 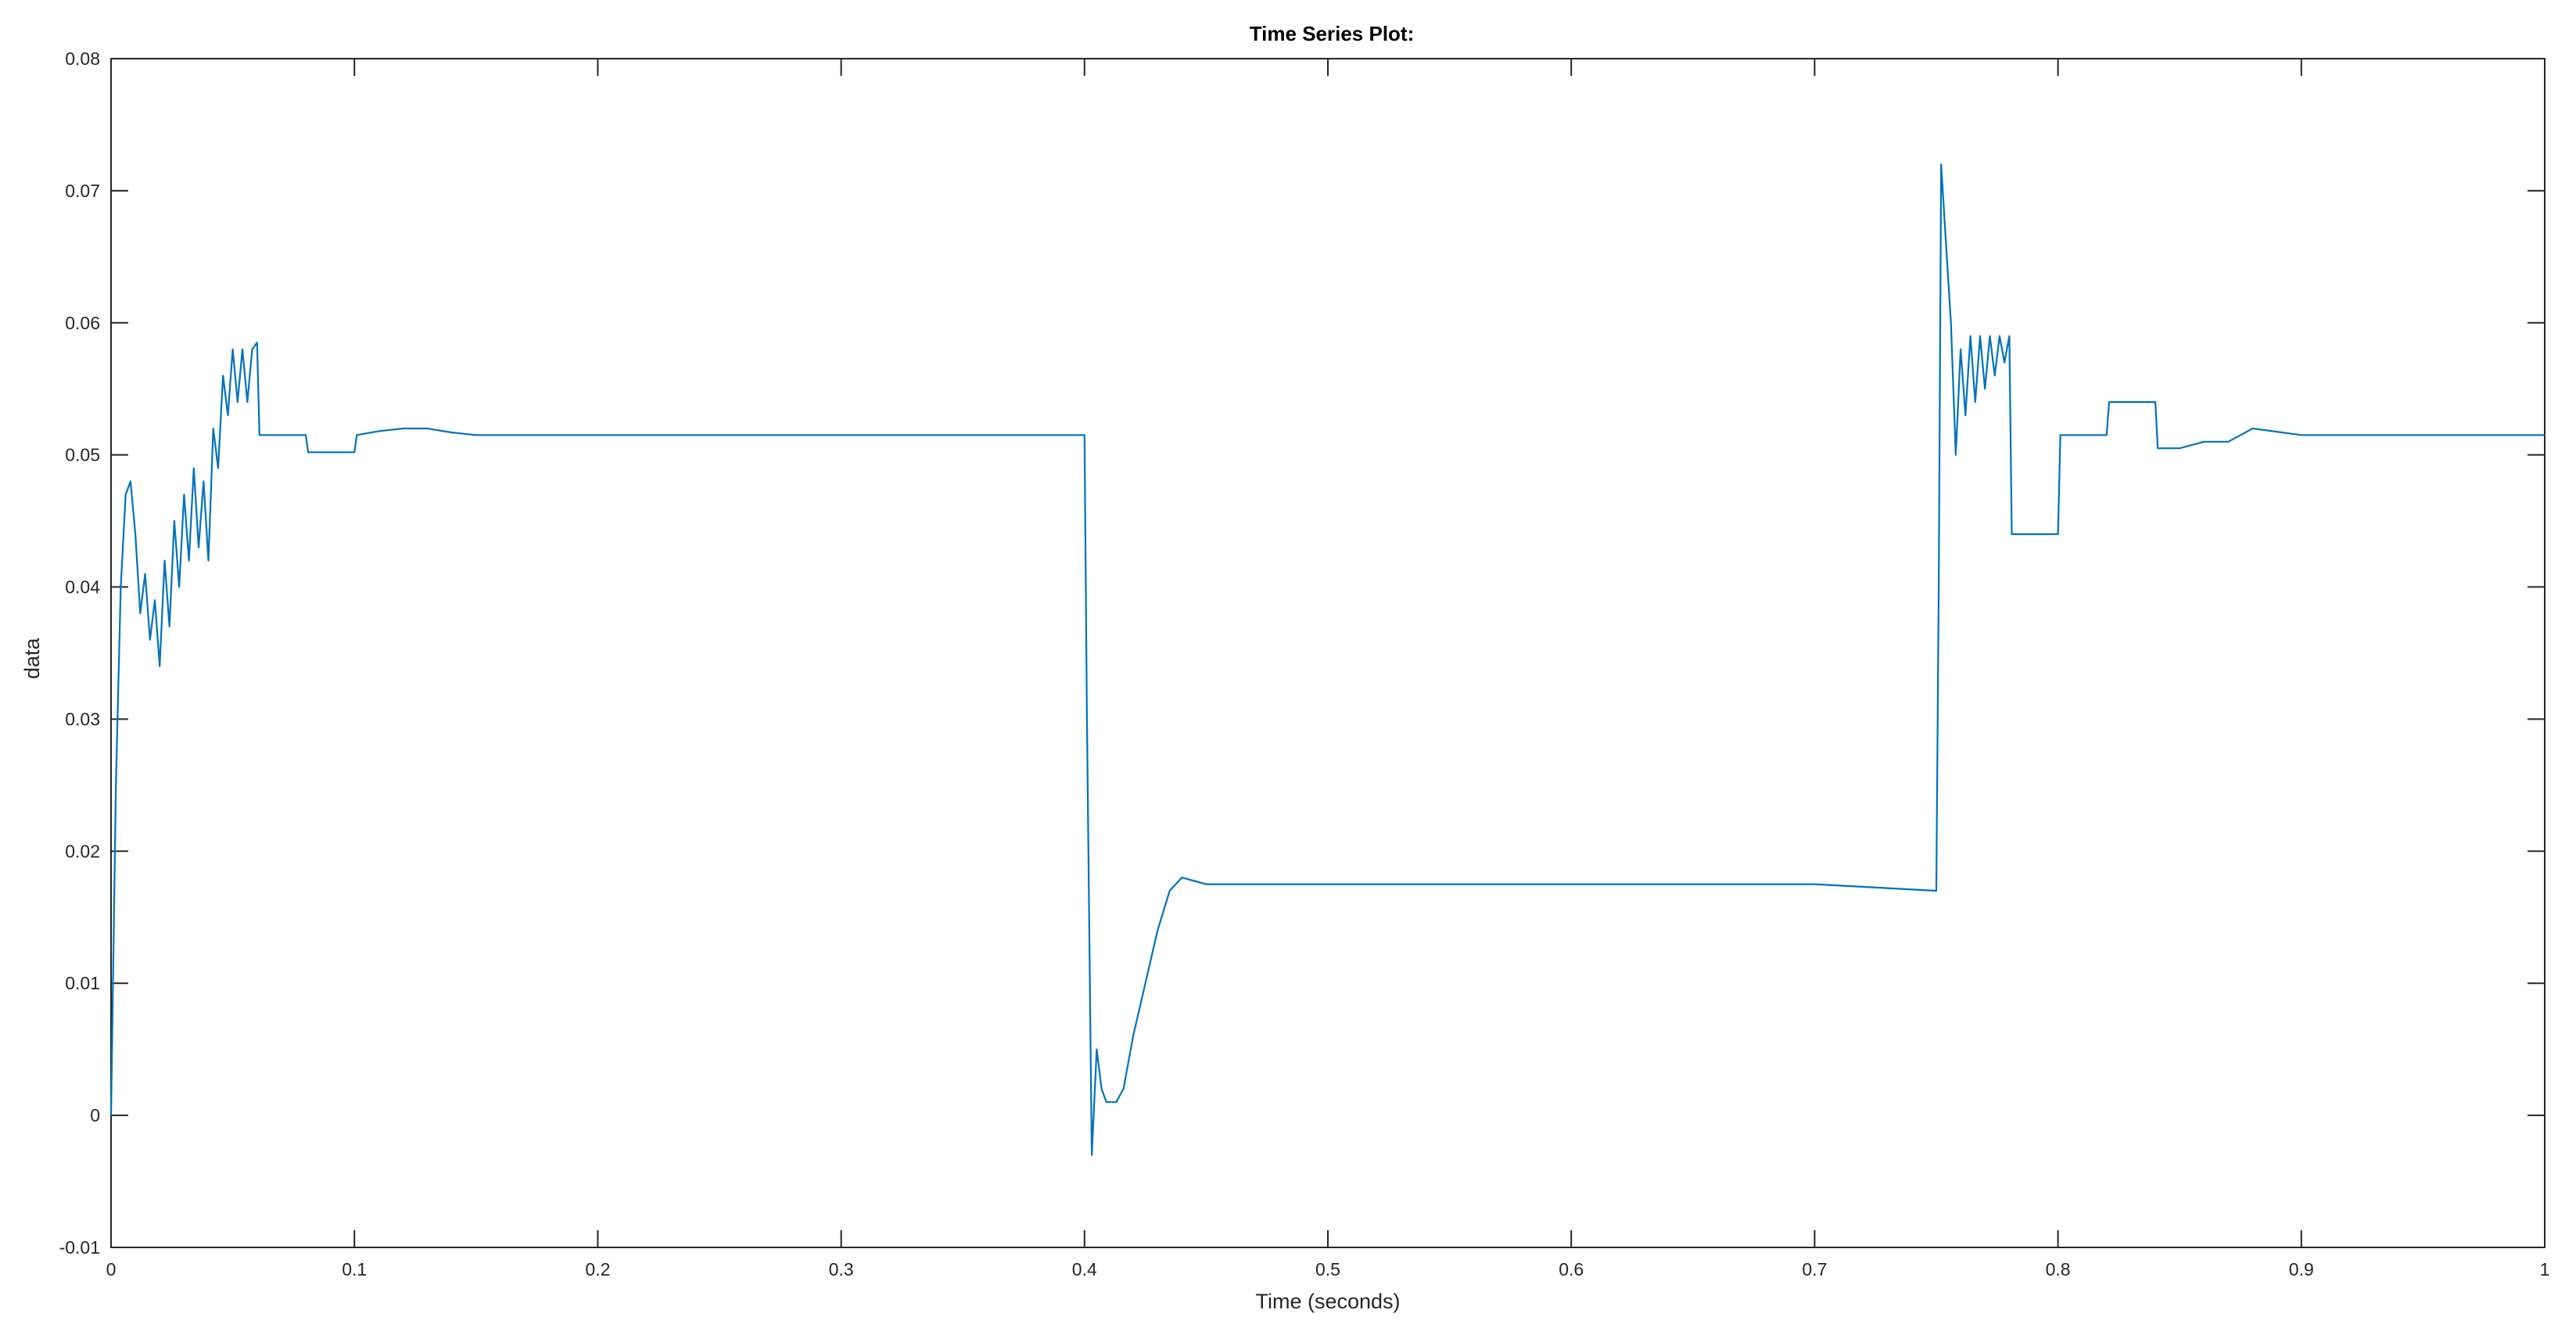 I want to click on x-axis-label: Time (seconds), so click(x=1327, y=1301).